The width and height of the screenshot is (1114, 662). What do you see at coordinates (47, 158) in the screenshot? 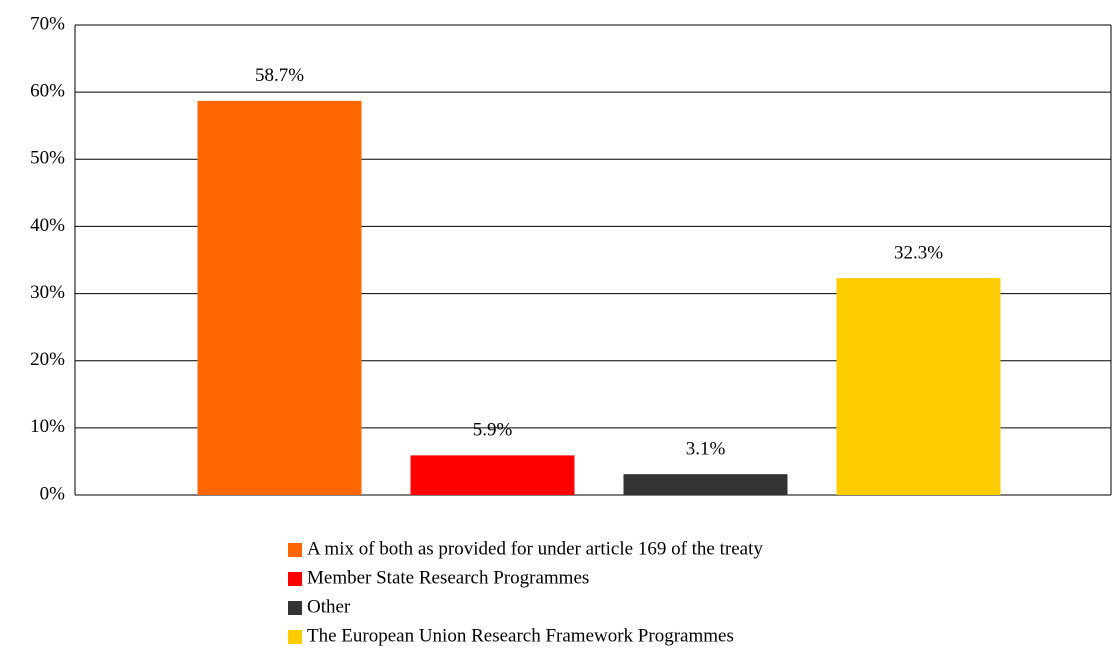
I see `y-tick-label: 50%` at bounding box center [47, 158].